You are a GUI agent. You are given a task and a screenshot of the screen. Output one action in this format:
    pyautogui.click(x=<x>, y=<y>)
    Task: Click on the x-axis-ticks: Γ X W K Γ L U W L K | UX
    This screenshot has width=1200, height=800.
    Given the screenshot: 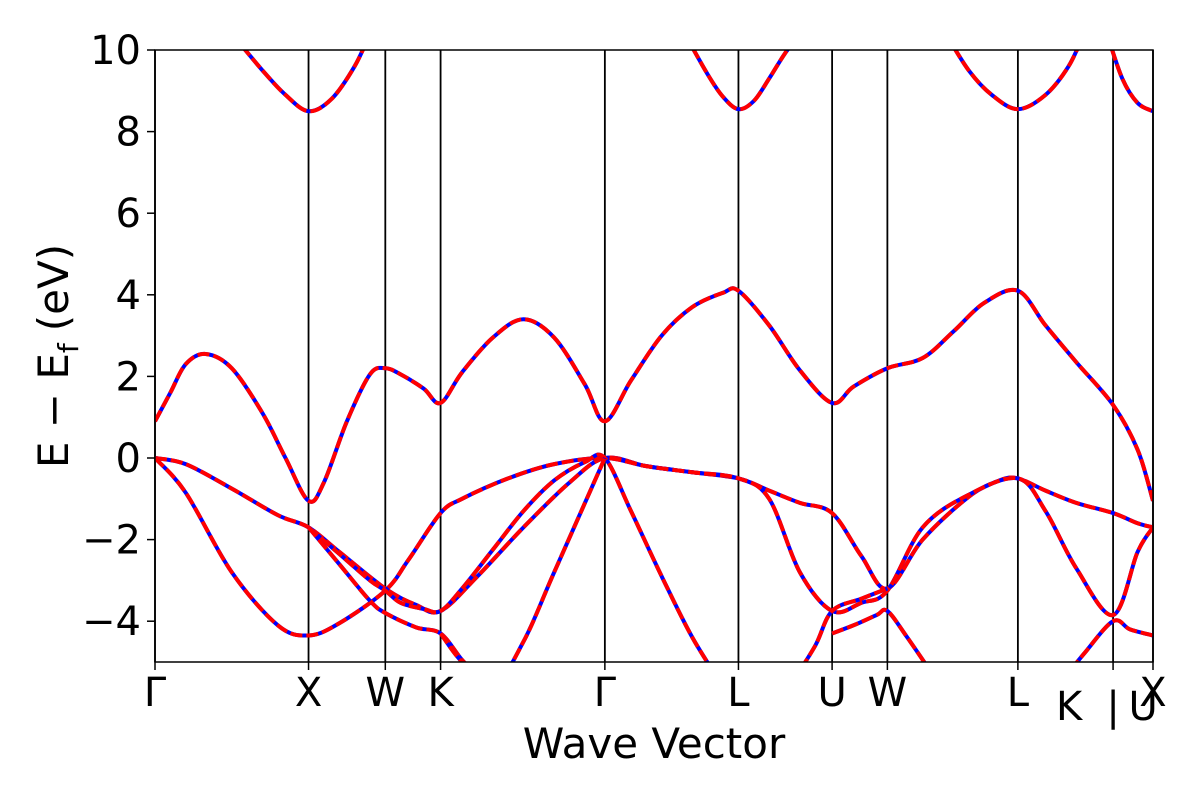 What is the action you would take?
    pyautogui.click(x=655, y=696)
    